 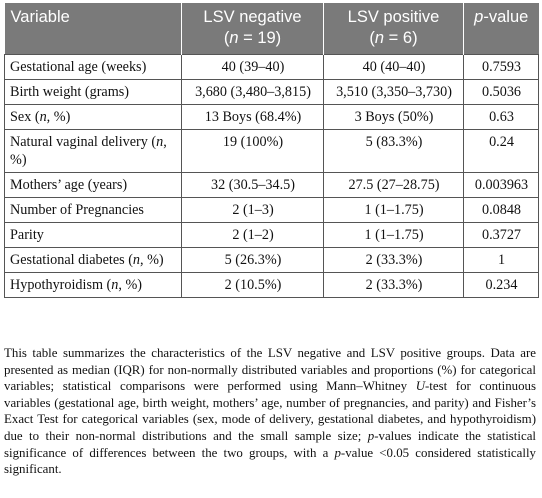 I want to click on p-value-cell: 1, so click(x=501, y=260).